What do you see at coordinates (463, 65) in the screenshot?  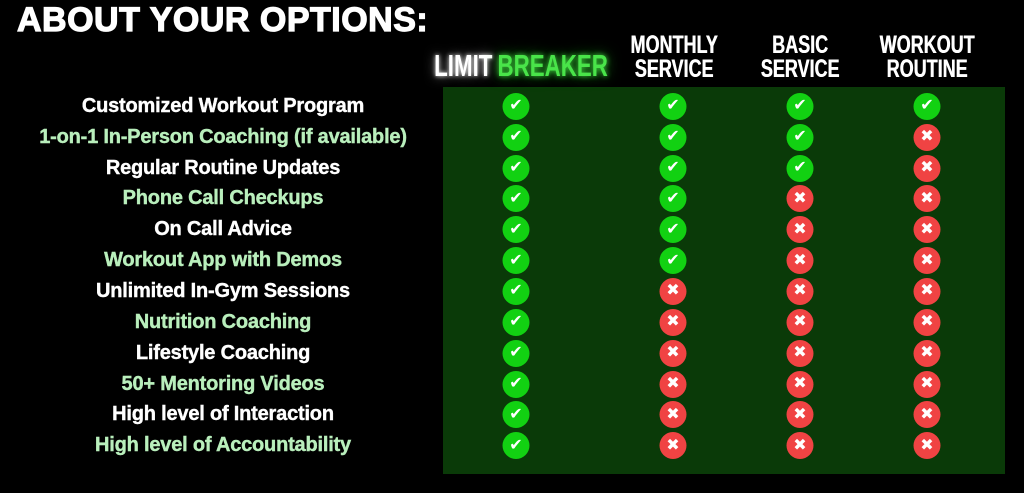 I see `plan-name-part: LIMIT` at bounding box center [463, 65].